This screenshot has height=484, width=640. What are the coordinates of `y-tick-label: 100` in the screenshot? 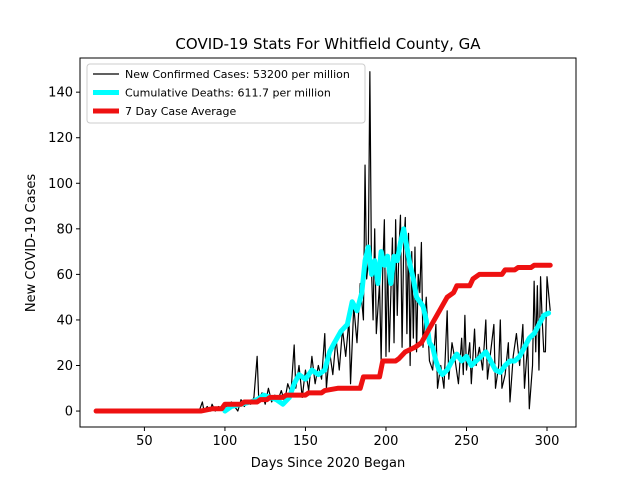 It's located at (60, 184).